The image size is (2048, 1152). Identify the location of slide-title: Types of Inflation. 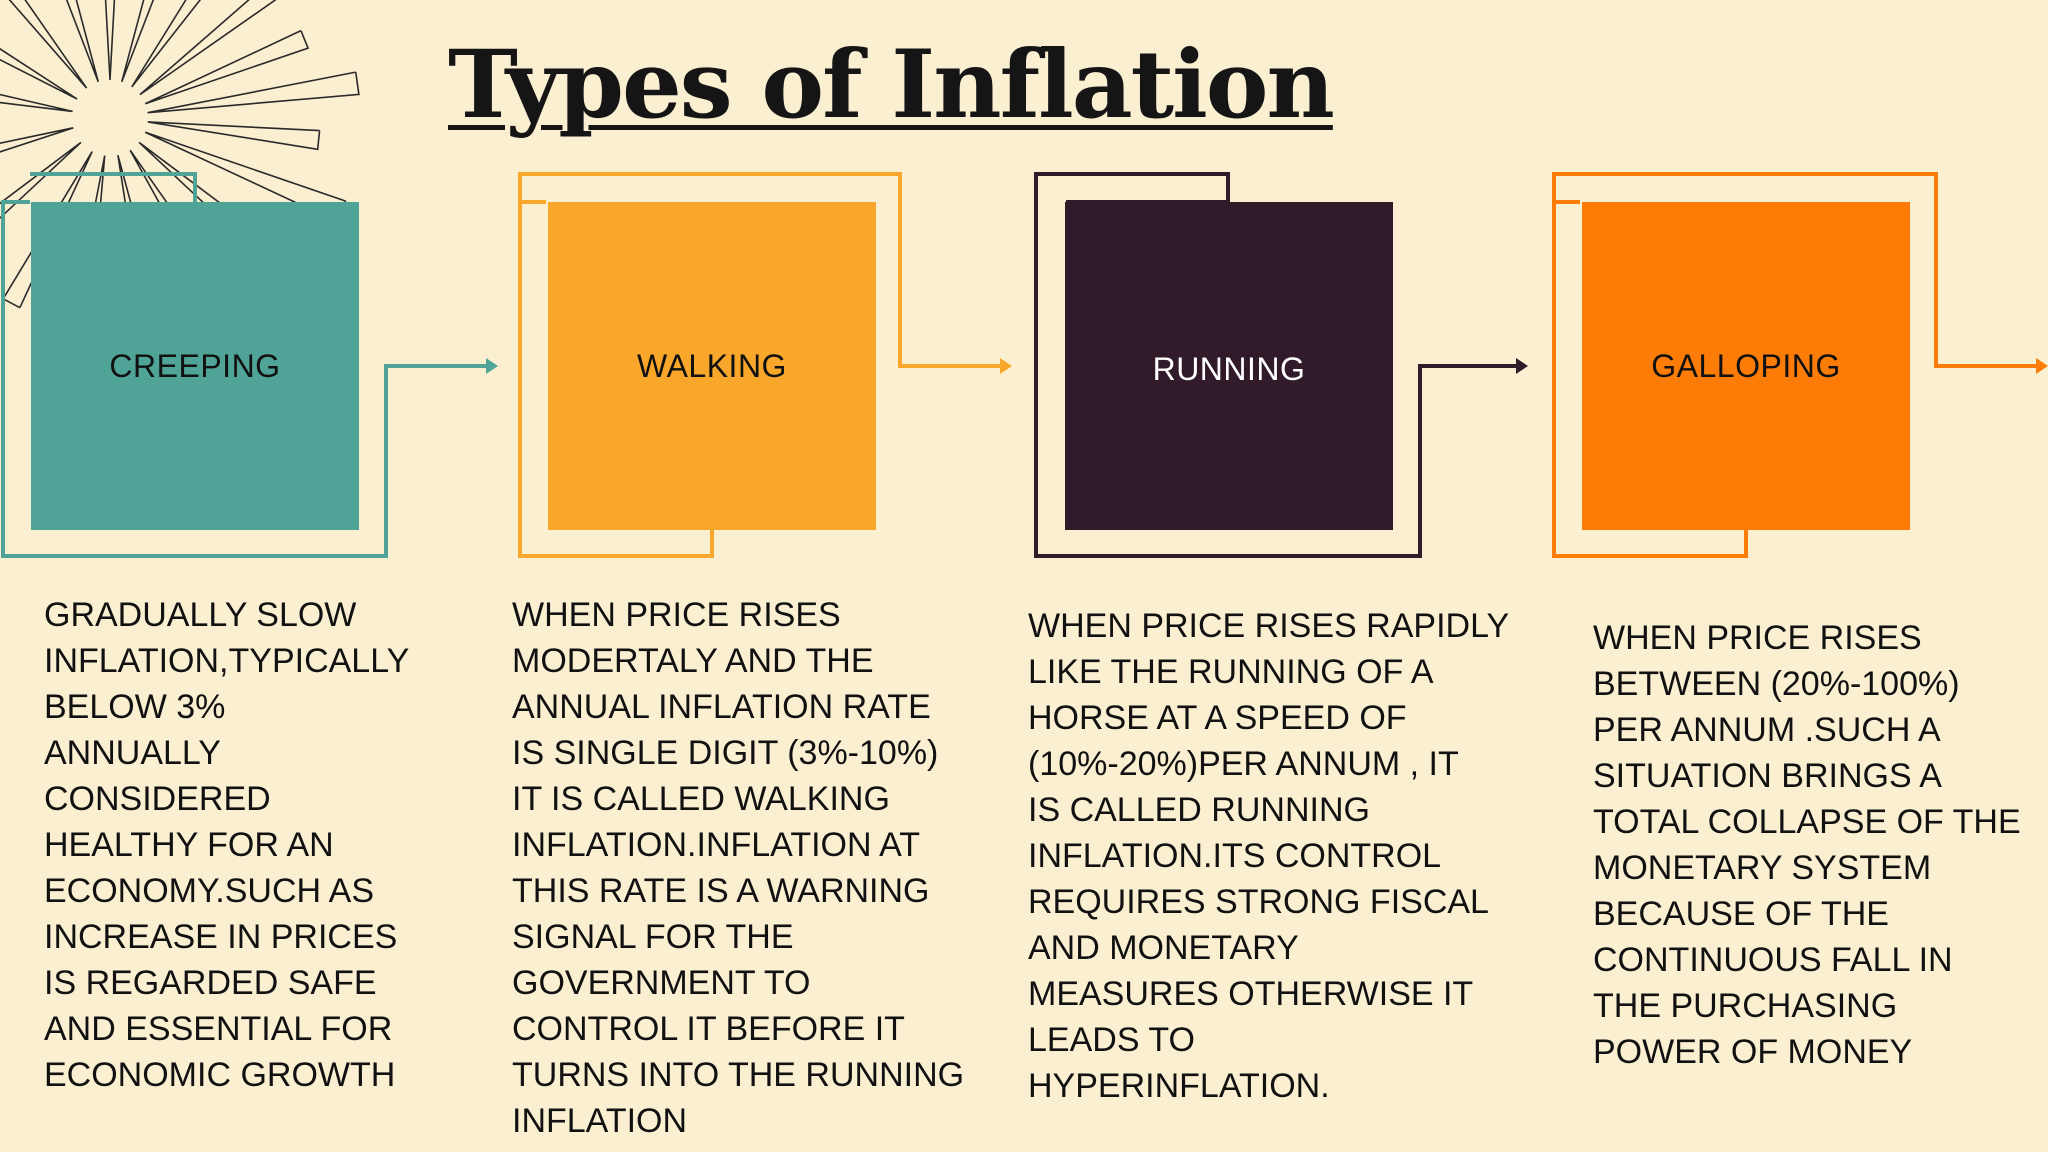
(891, 85).